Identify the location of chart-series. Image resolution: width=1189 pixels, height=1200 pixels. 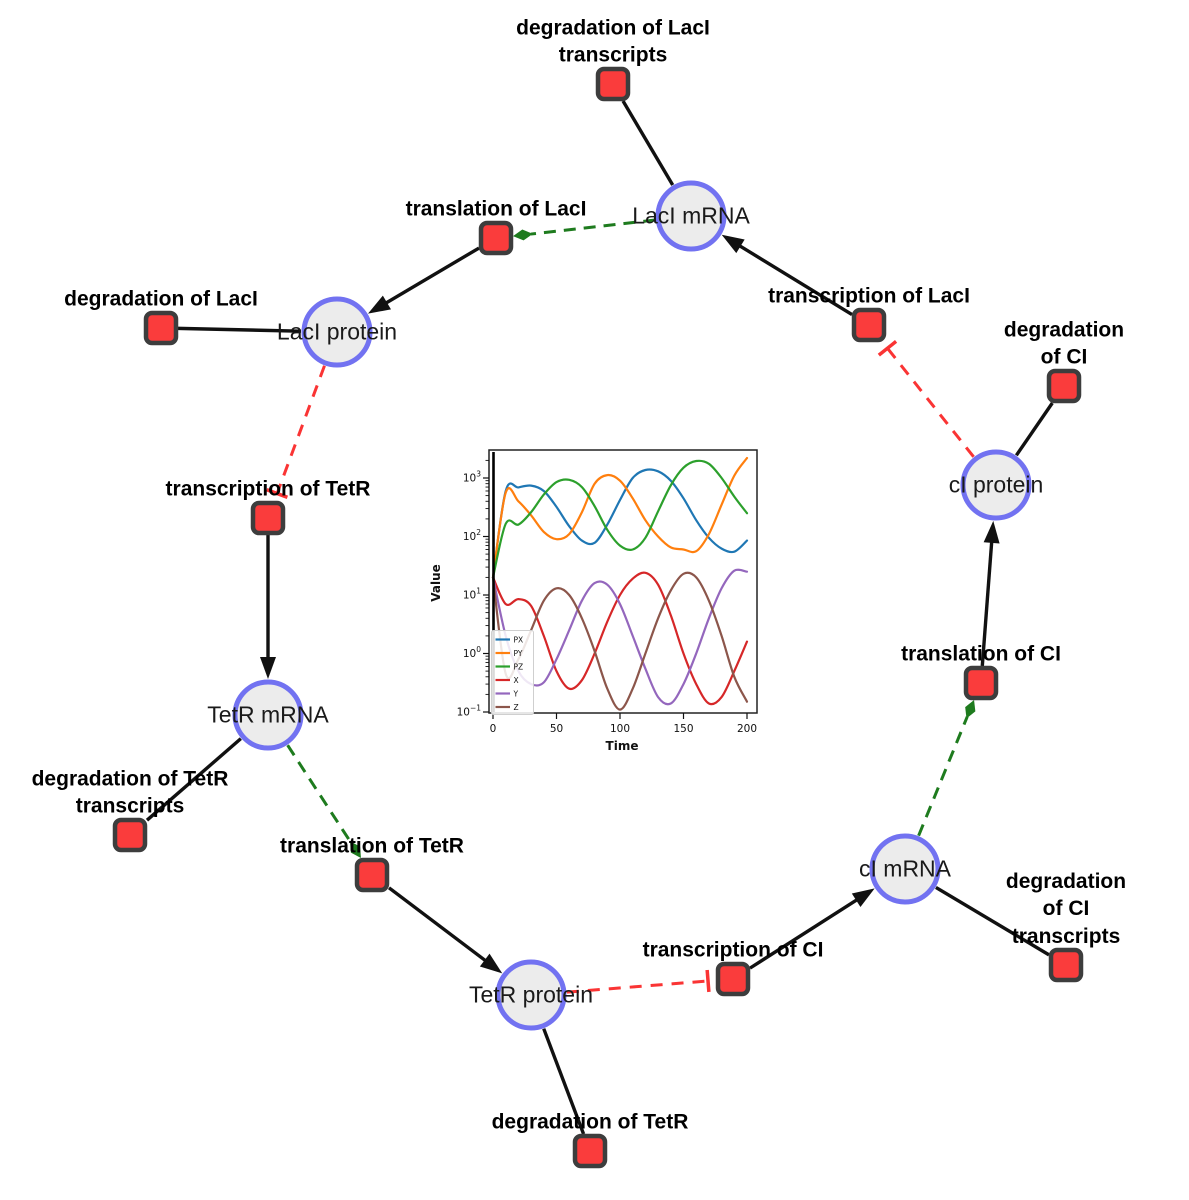
(620, 583).